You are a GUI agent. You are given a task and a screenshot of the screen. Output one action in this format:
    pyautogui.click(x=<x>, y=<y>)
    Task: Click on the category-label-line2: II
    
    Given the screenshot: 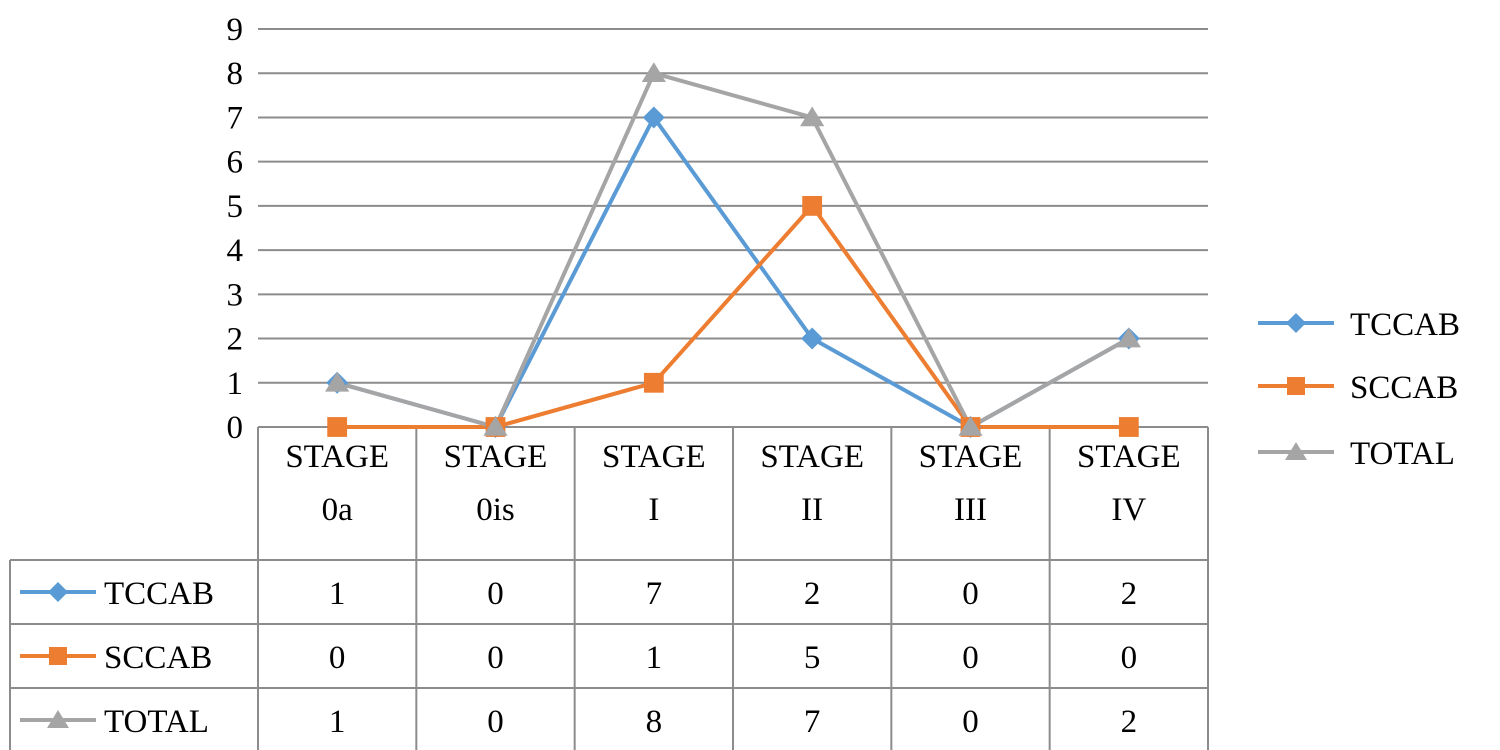 What is the action you would take?
    pyautogui.click(x=812, y=510)
    